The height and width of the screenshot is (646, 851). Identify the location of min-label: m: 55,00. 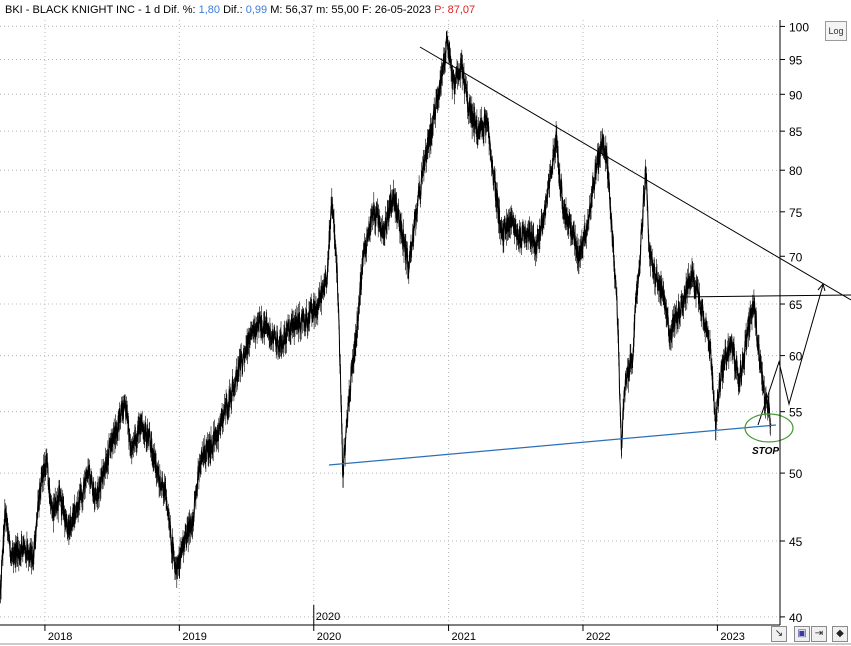
(337, 10).